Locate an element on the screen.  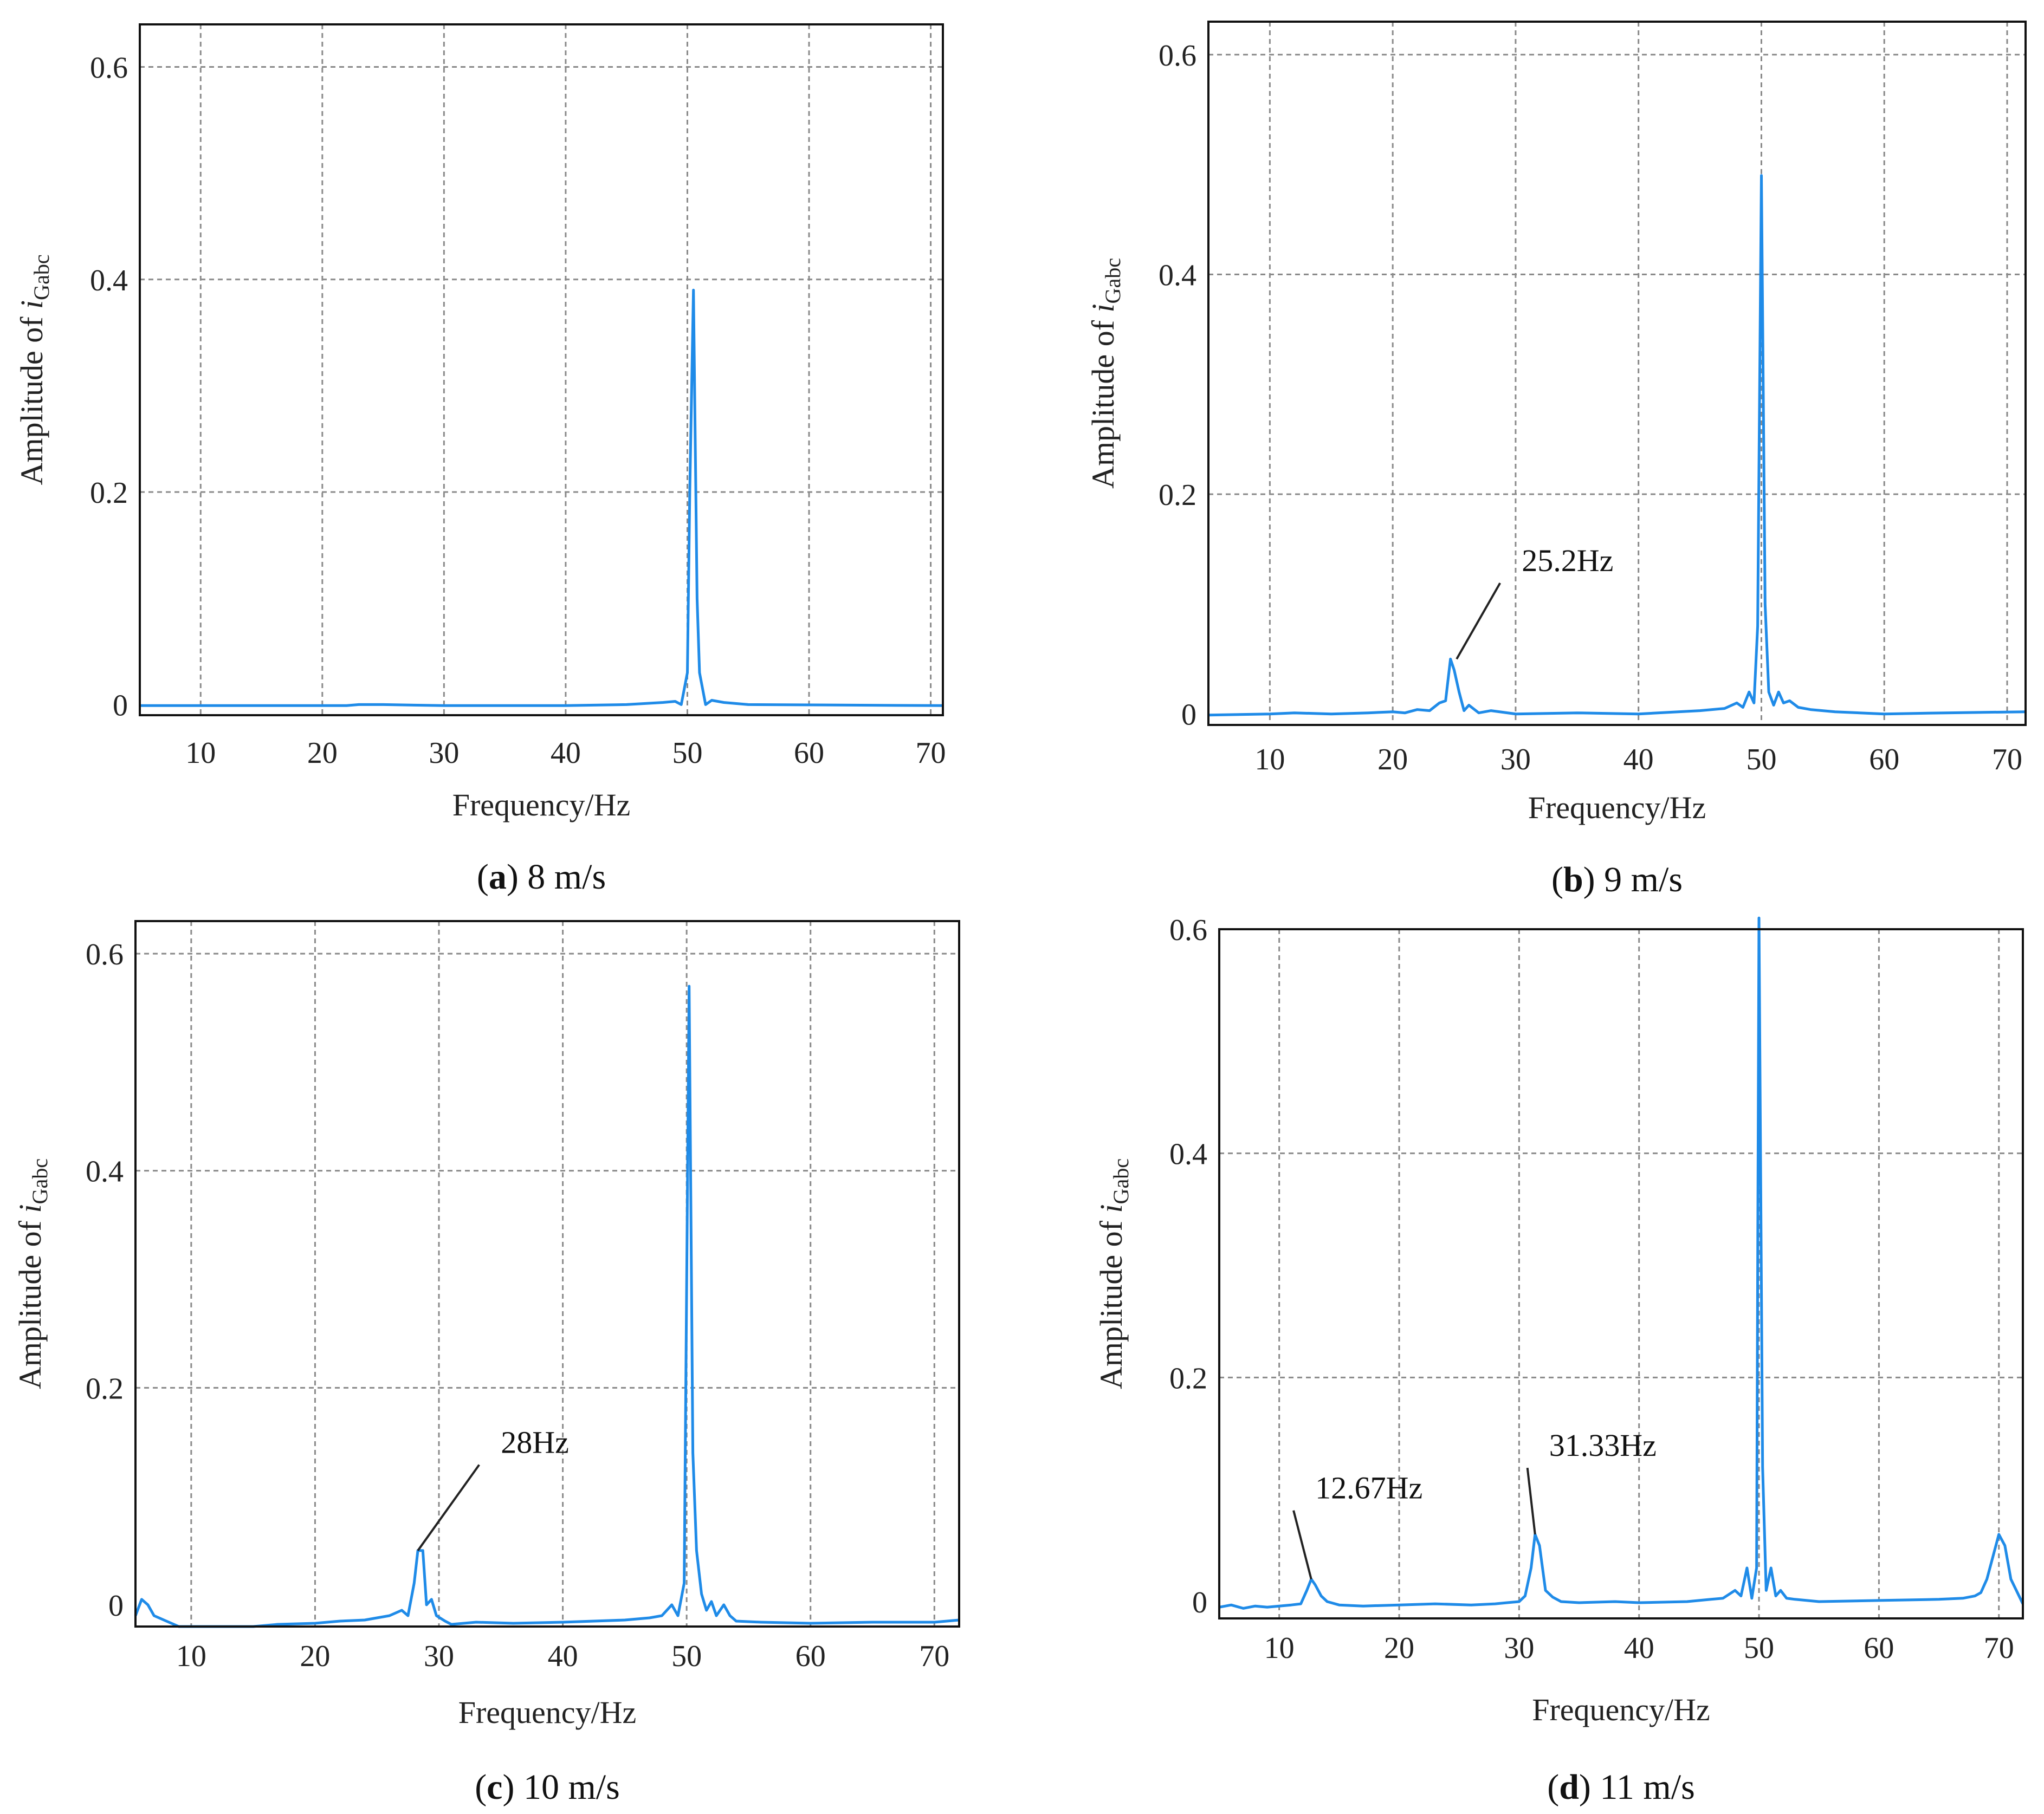
annotation-label: 31.33Hz is located at coordinates (1603, 1445).